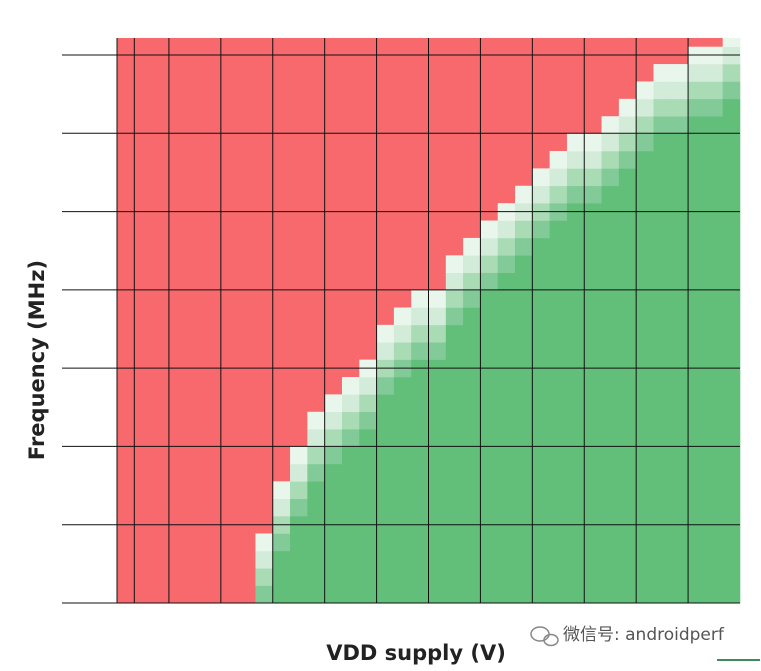  I want to click on watermark-icon, so click(544, 636).